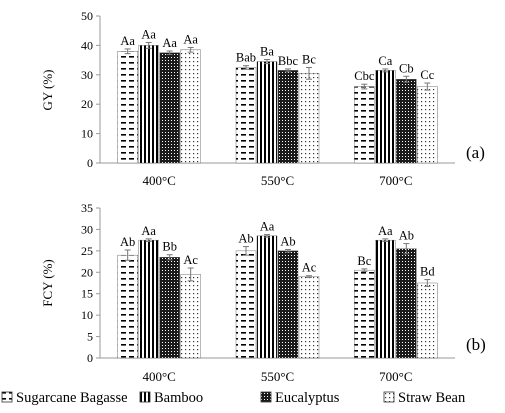 The height and width of the screenshot is (413, 505). Describe the element at coordinates (385, 61) in the screenshot. I see `panel-a-data-label: Ca` at that location.